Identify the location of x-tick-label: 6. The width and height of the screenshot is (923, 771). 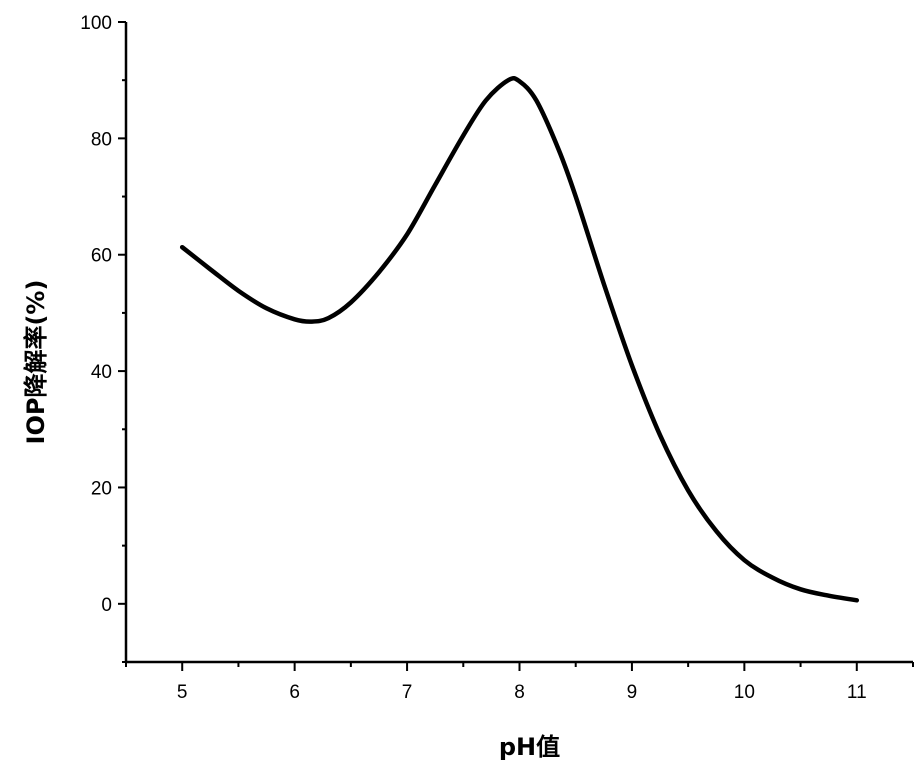
(294, 692).